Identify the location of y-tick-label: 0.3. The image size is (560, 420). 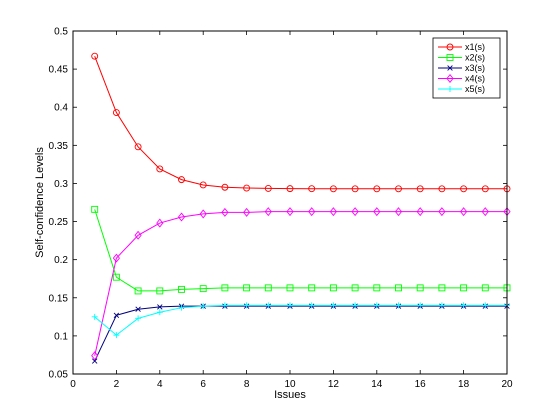
(61, 184).